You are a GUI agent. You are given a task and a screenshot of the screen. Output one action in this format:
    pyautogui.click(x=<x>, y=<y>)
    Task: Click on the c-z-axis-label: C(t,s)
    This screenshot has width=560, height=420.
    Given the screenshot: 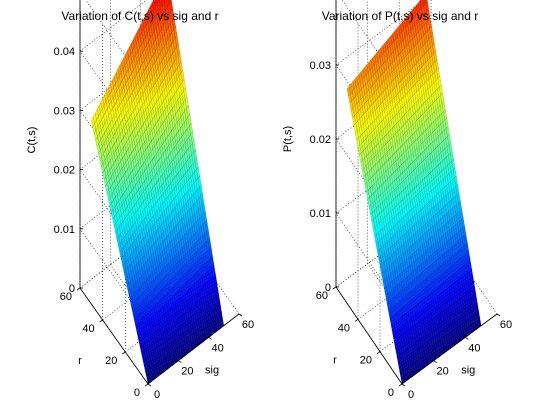 What is the action you would take?
    pyautogui.click(x=32, y=140)
    